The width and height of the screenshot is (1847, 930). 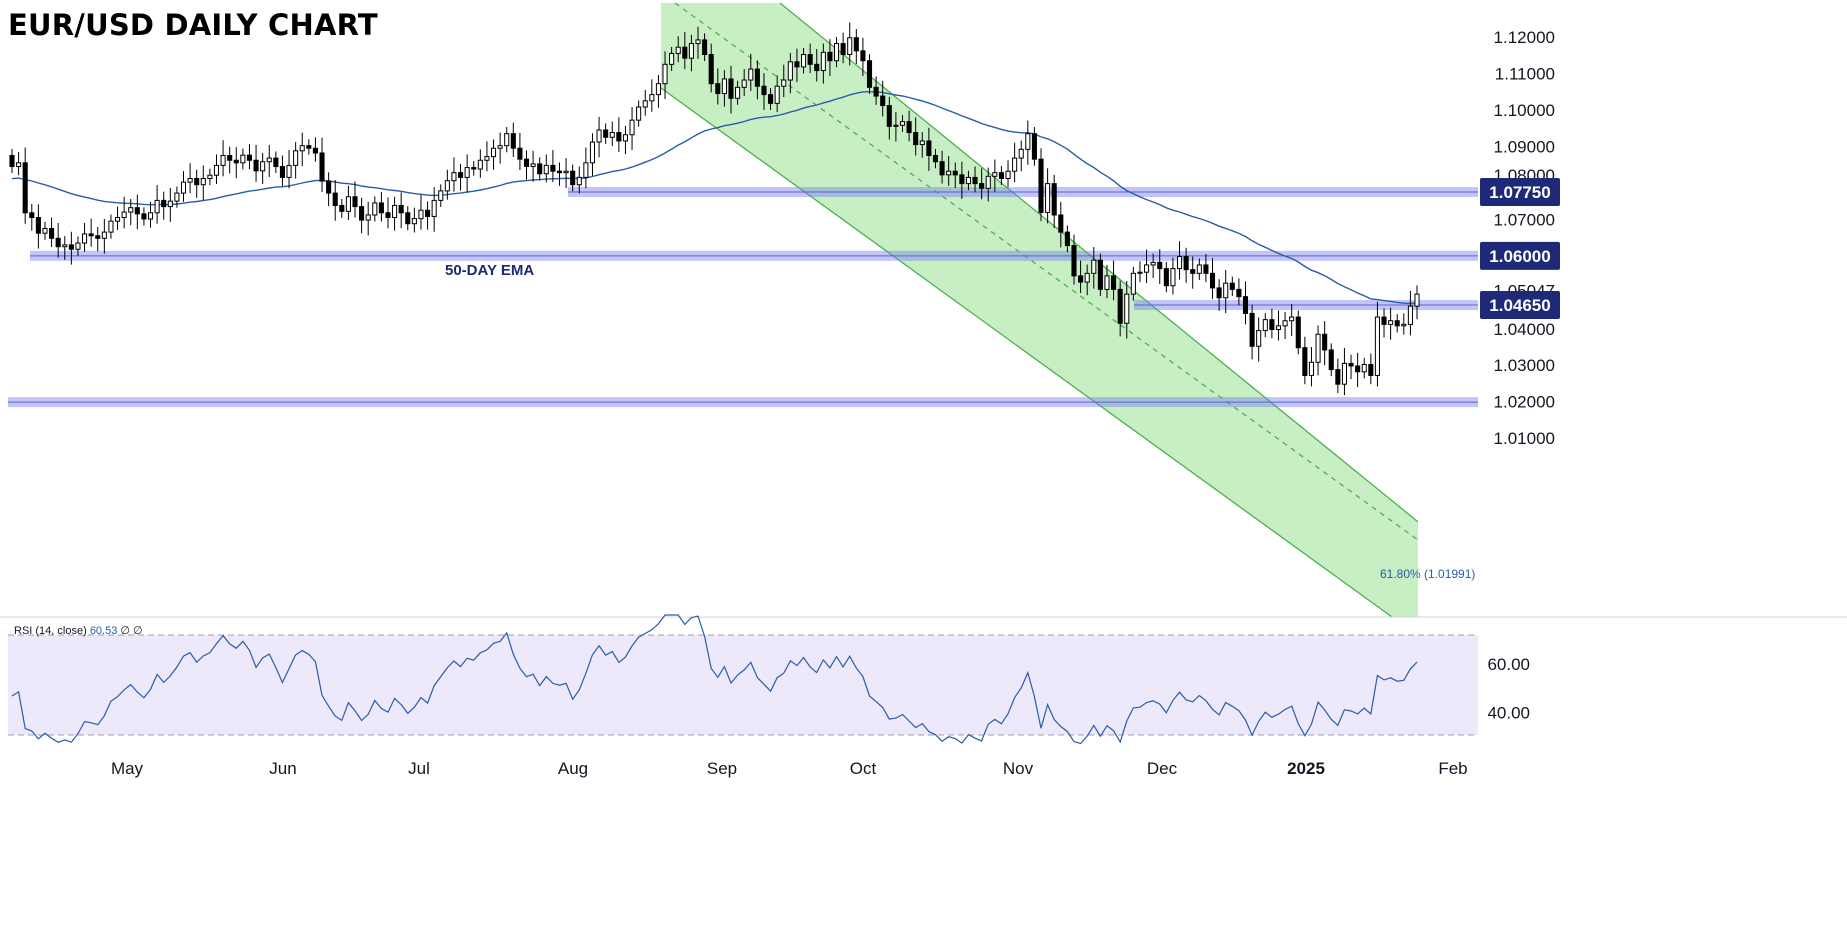 I want to click on price-tick-label: 1.03000, so click(x=1524, y=365).